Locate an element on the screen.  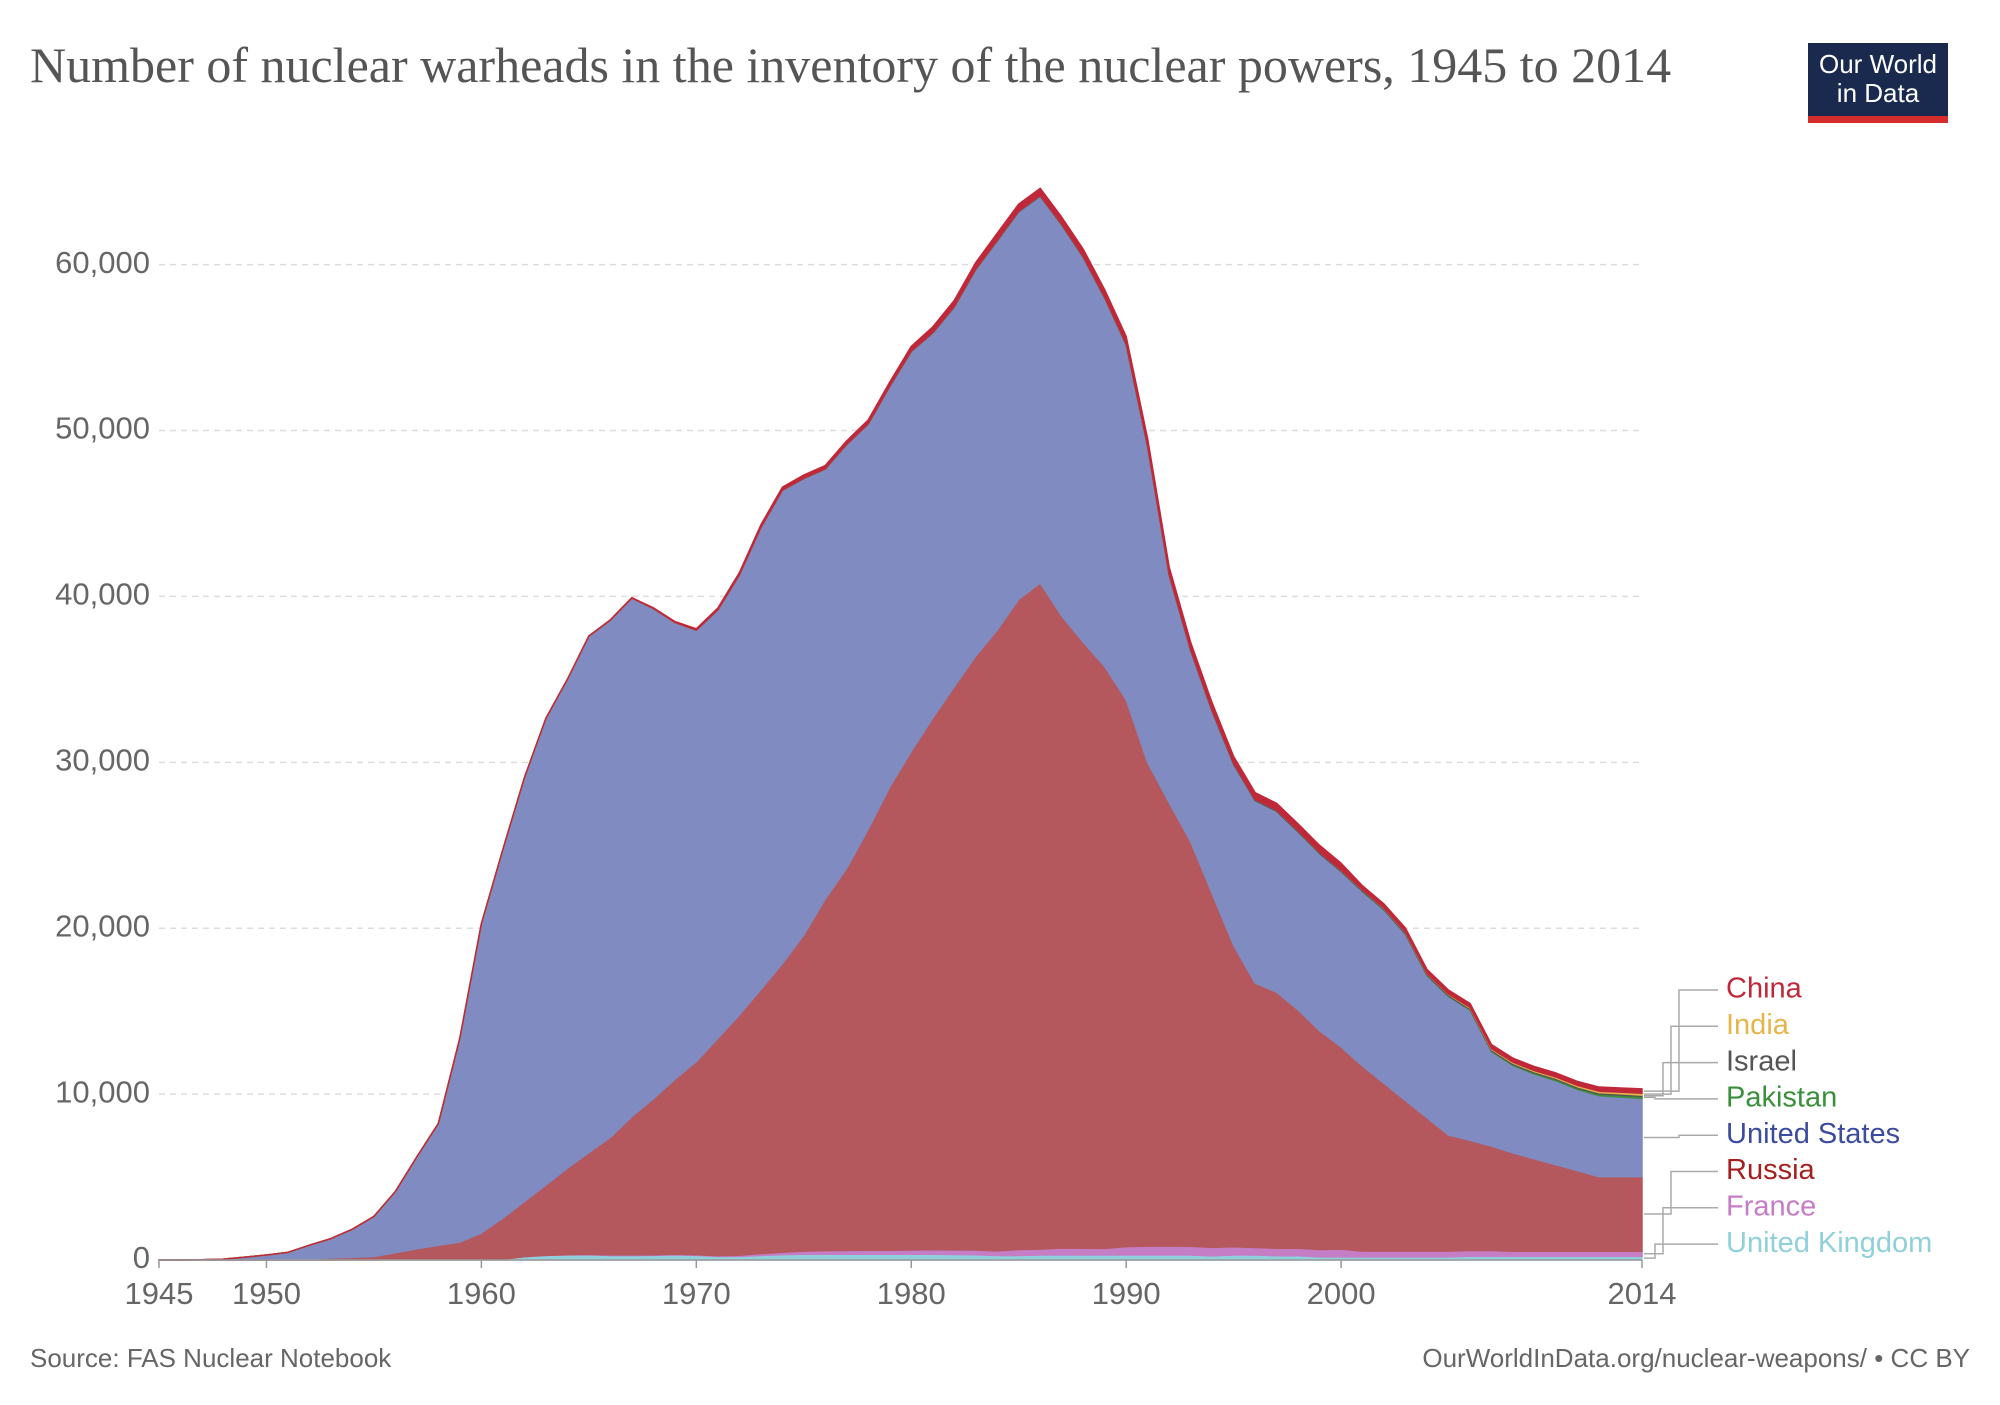
y-tick-label: 40,000 is located at coordinates (102, 594).